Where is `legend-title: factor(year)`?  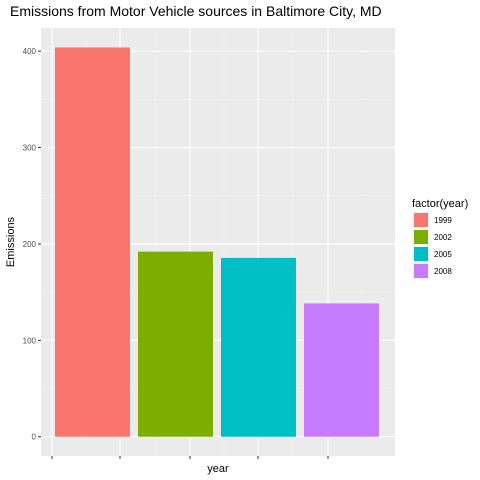 legend-title: factor(year) is located at coordinates (440, 204).